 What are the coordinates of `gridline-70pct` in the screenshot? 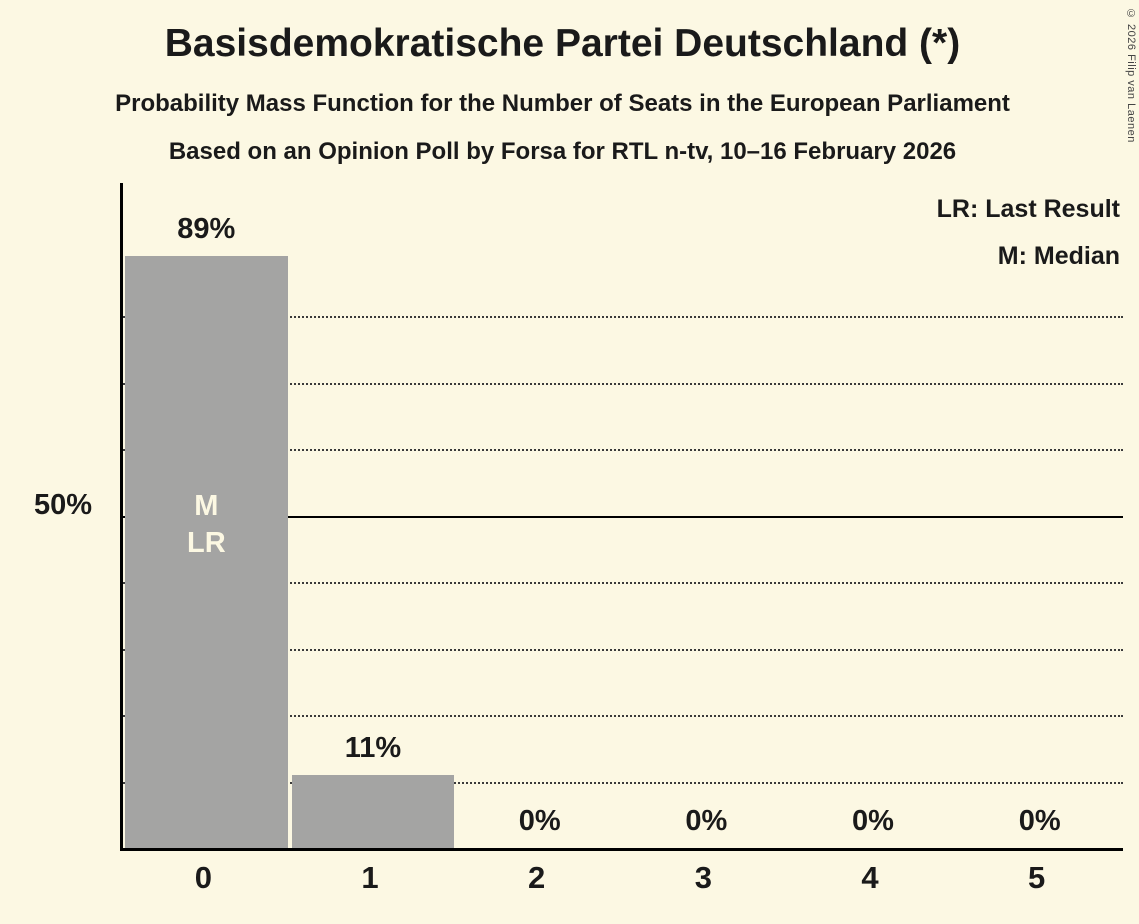 It's located at (623, 383).